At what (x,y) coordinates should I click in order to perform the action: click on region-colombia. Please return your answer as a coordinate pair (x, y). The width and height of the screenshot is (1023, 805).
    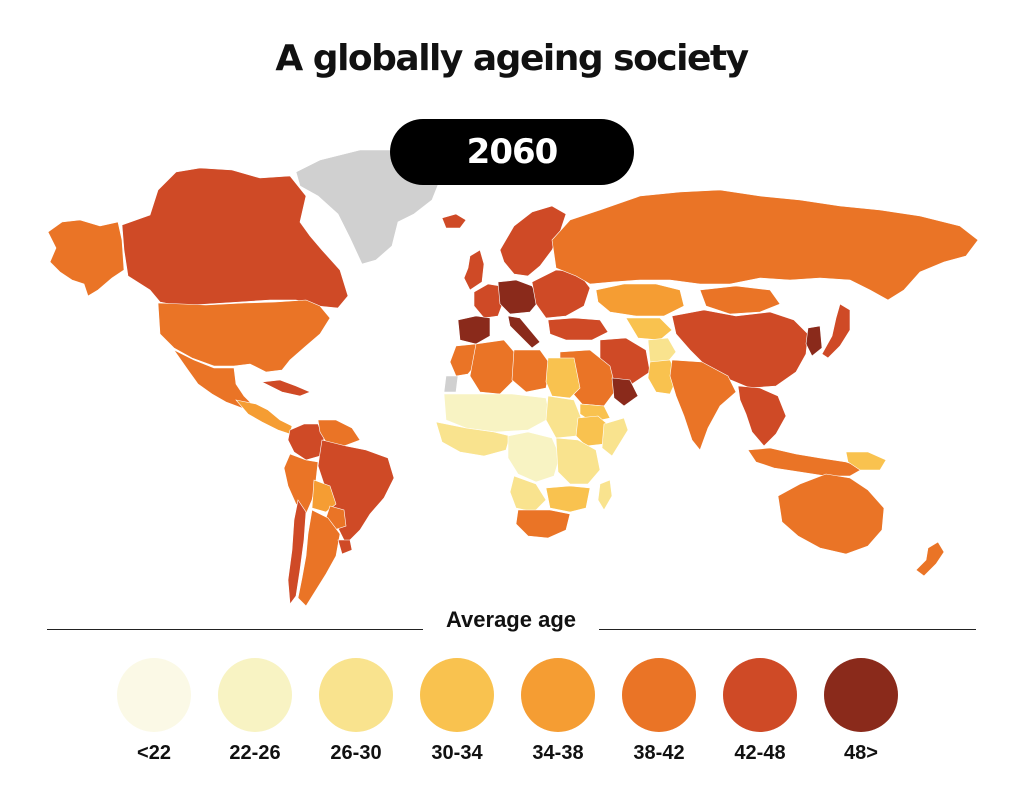
    Looking at the image, I should click on (306, 442).